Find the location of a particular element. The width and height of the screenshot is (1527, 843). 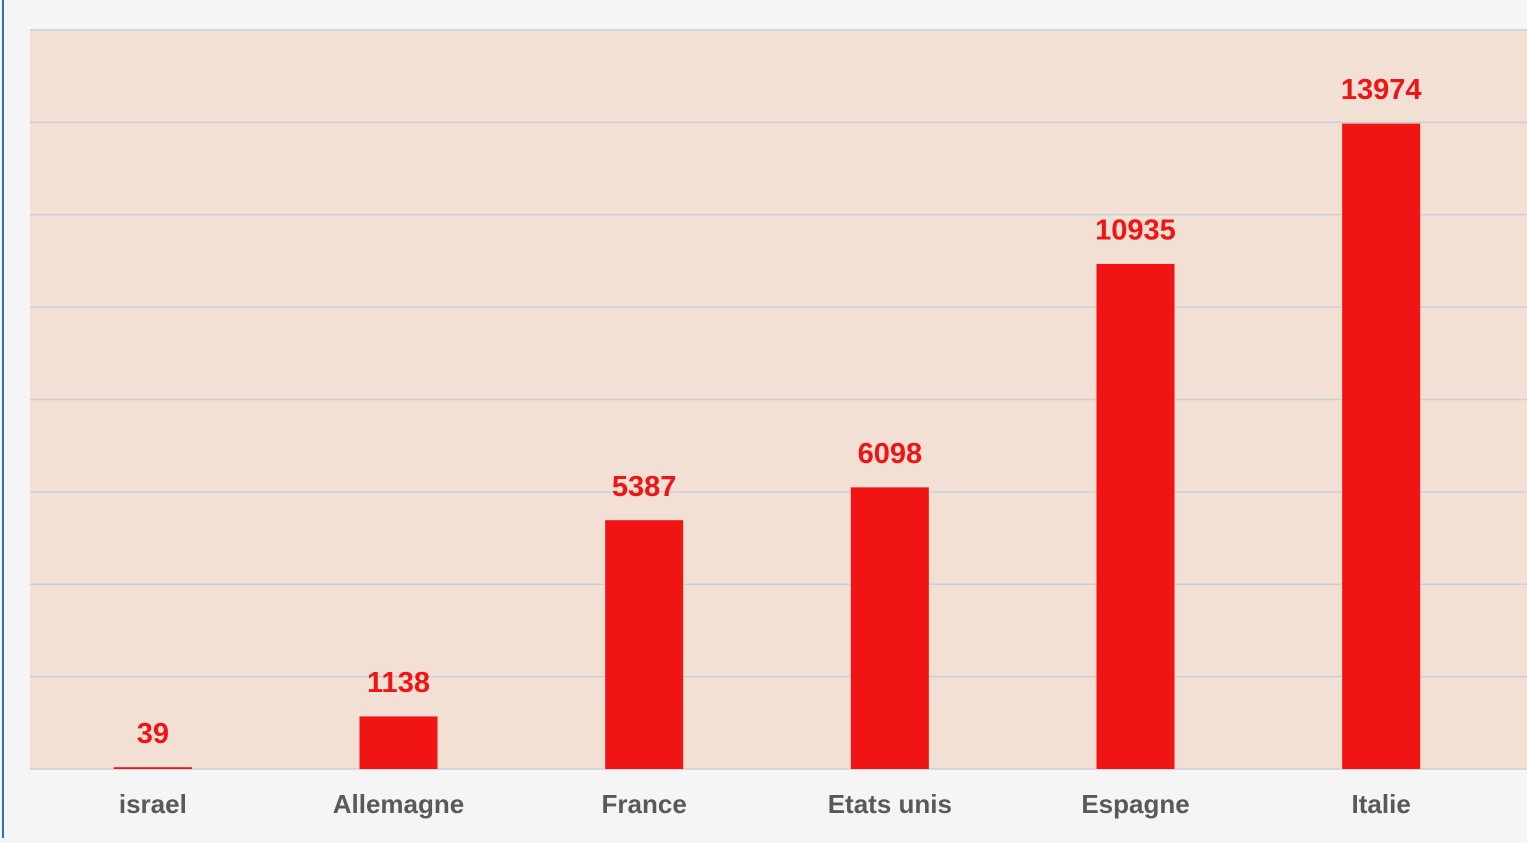

x-tick-label: Italie is located at coordinates (1381, 804).